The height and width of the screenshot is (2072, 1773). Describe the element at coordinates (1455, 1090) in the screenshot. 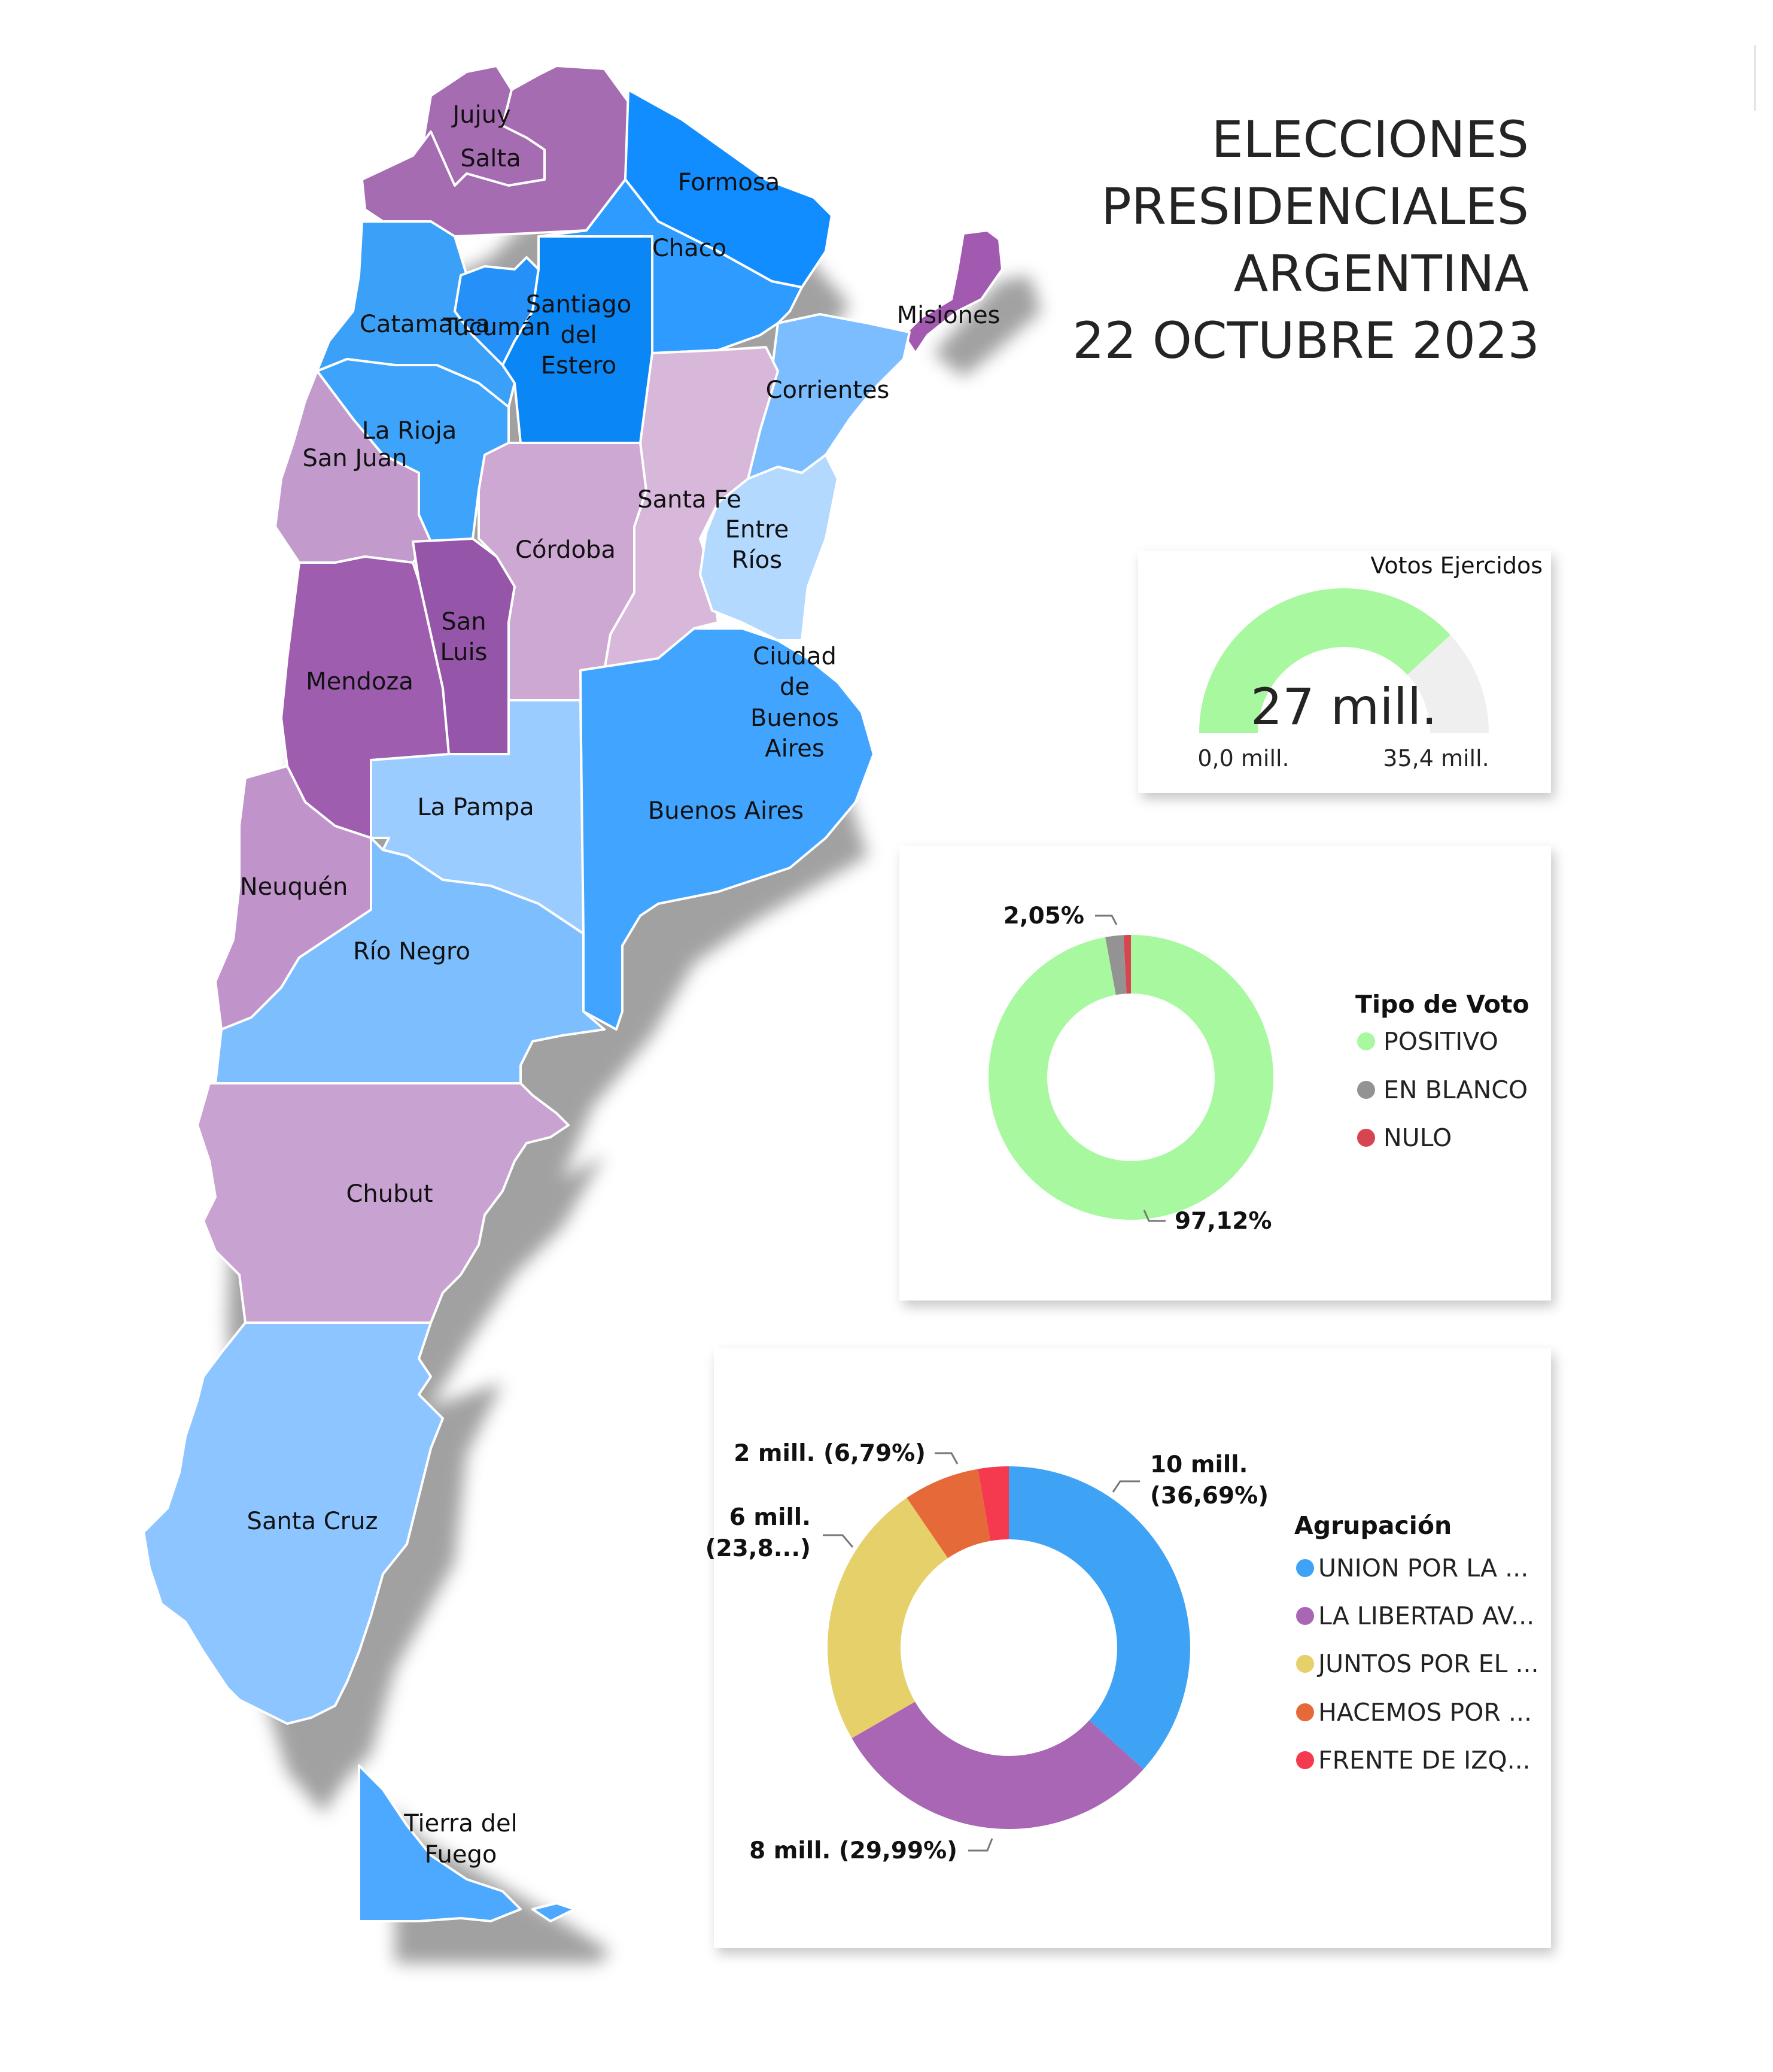

I see `legend-label-en-blanco: EN BLANCO` at that location.